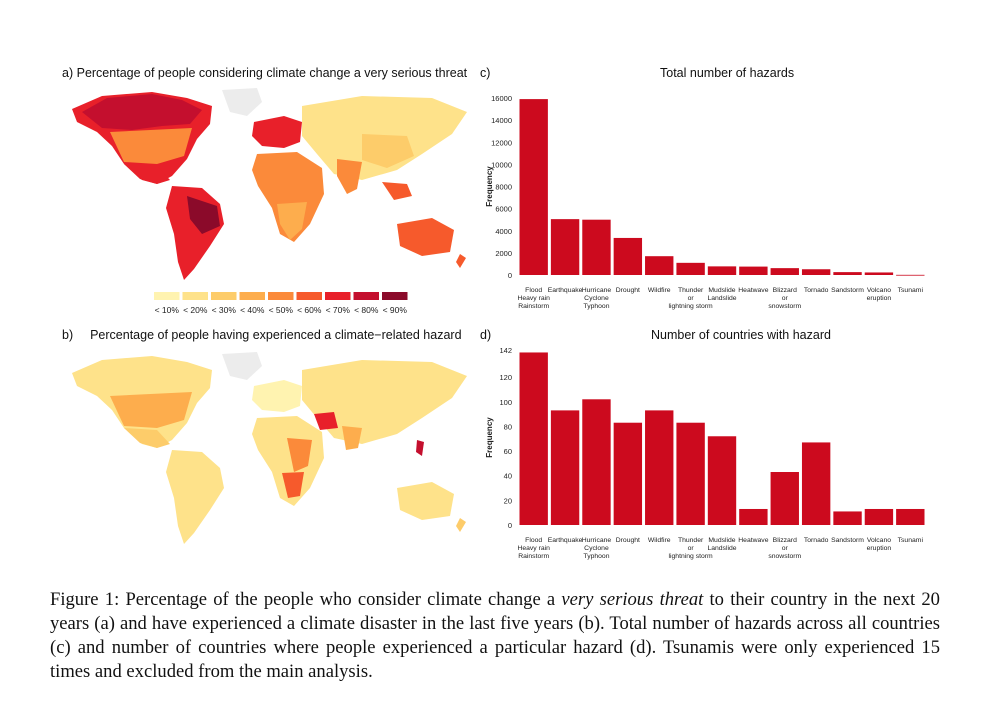 This screenshot has width=1000, height=715. Describe the element at coordinates (816, 540) in the screenshot. I see `chart-d-xtick-9-0: Tornado` at that location.